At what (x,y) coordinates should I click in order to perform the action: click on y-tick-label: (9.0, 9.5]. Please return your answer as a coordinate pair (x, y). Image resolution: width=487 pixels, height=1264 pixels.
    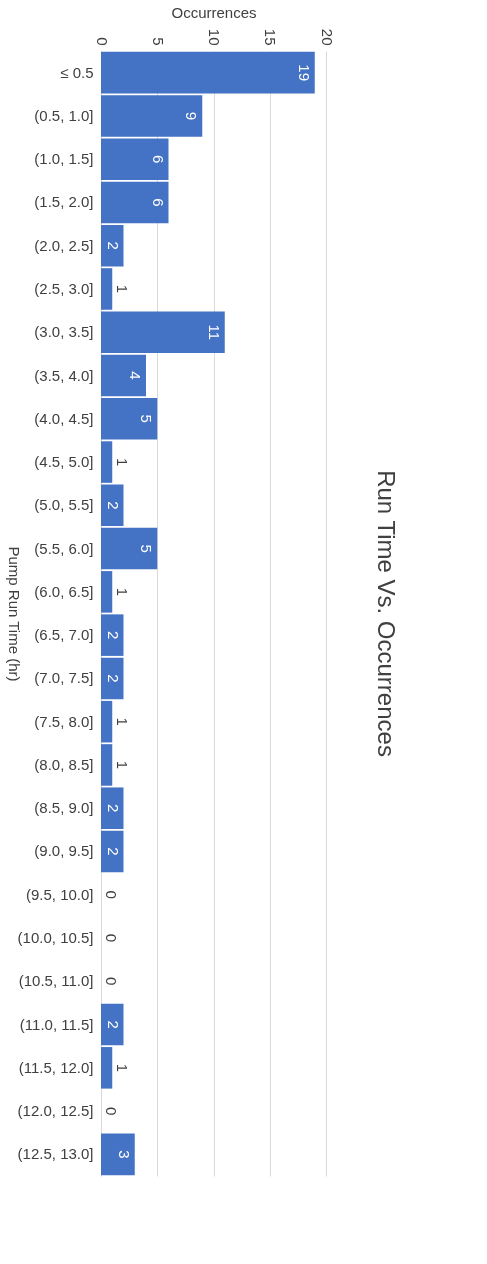
    Looking at the image, I should click on (64, 851).